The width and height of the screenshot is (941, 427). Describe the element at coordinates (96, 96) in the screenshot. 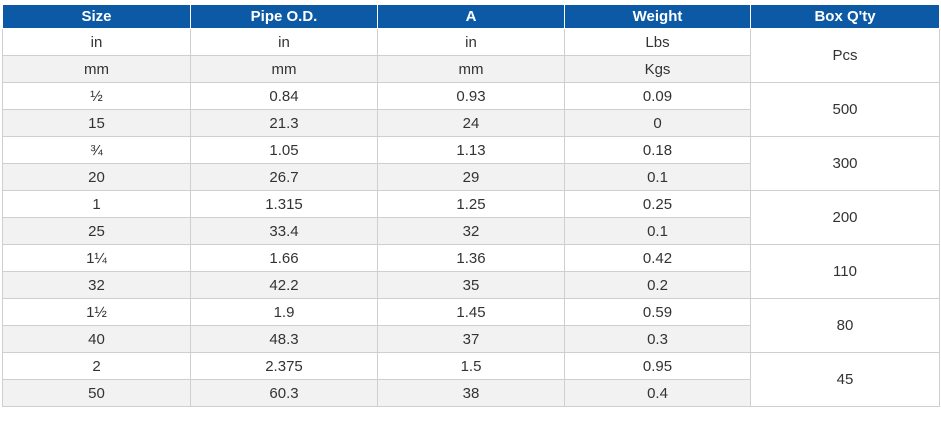

I see `size-cell: ½` at that location.